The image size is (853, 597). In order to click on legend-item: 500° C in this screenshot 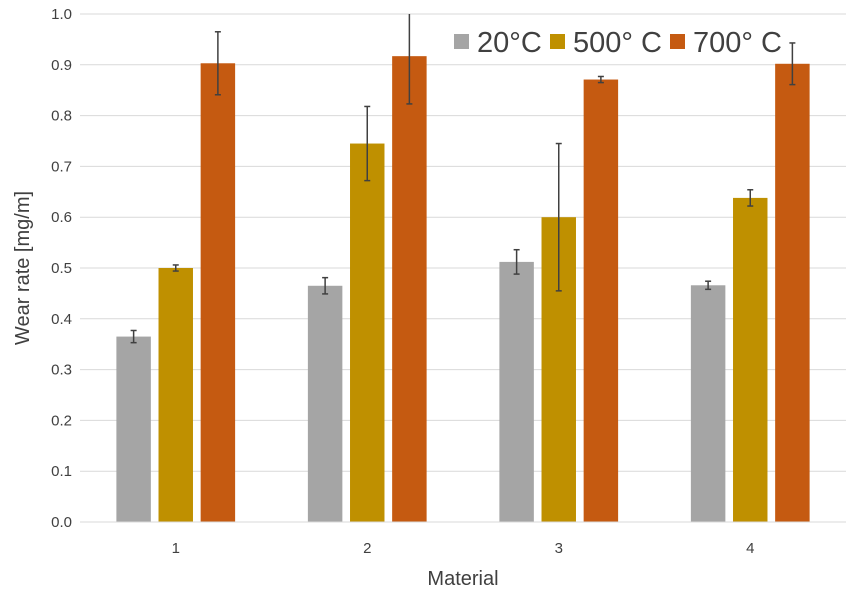, I will do `click(606, 43)`.